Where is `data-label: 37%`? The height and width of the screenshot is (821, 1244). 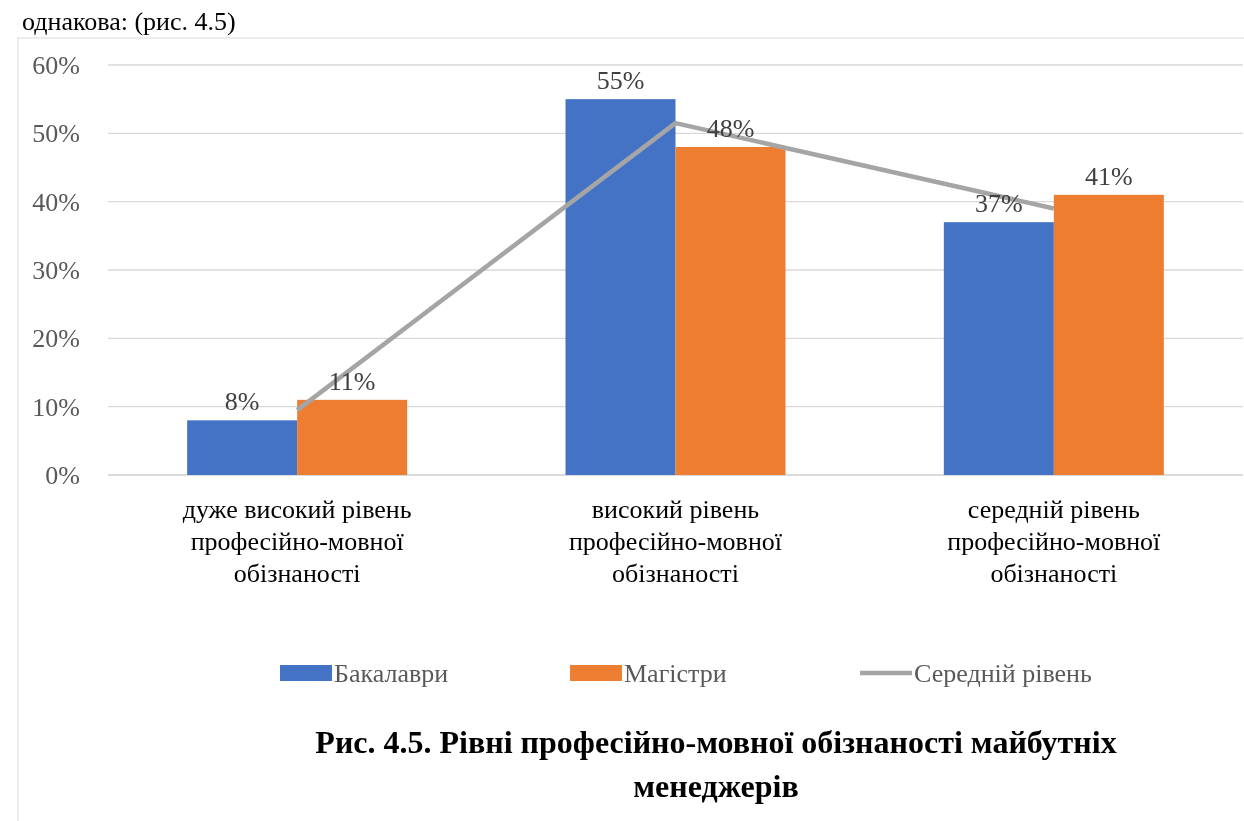
data-label: 37% is located at coordinates (999, 204).